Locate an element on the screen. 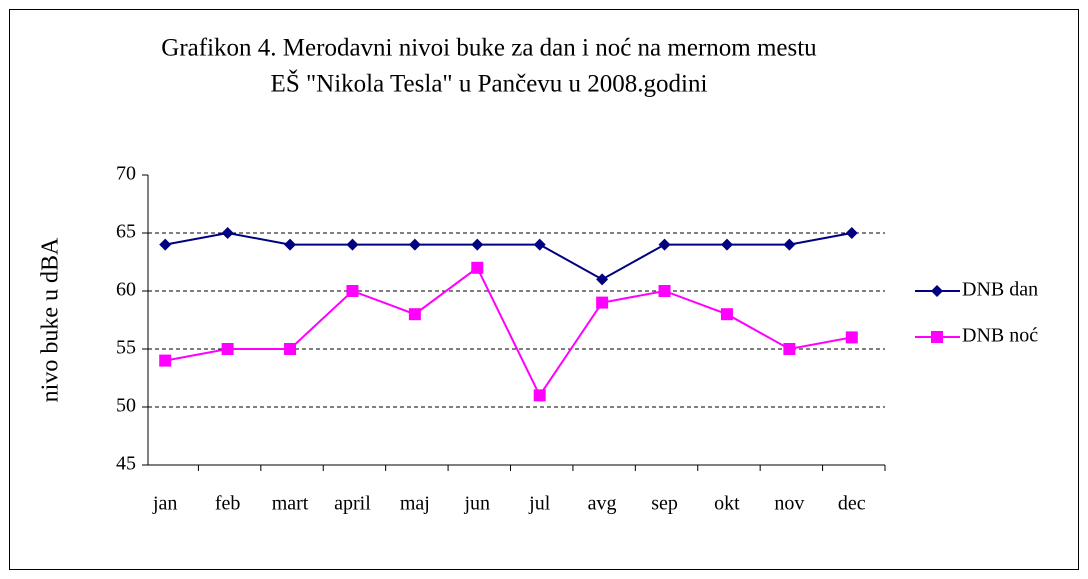 Image resolution: width=1088 pixels, height=579 pixels. y-tick-label: 50 is located at coordinates (126, 406).